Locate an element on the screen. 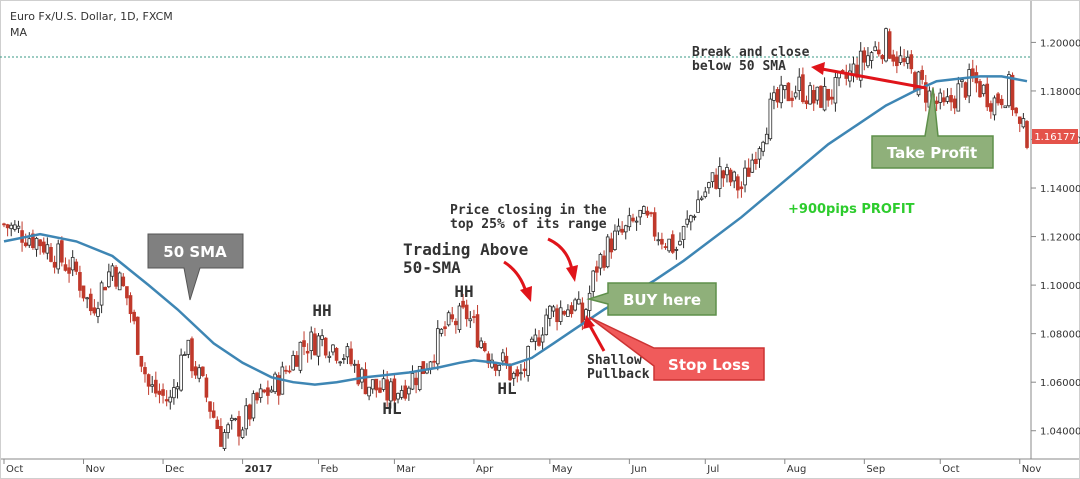 This screenshot has width=1080, height=479. last-price-tag: 1.16177 is located at coordinates (1055, 136).